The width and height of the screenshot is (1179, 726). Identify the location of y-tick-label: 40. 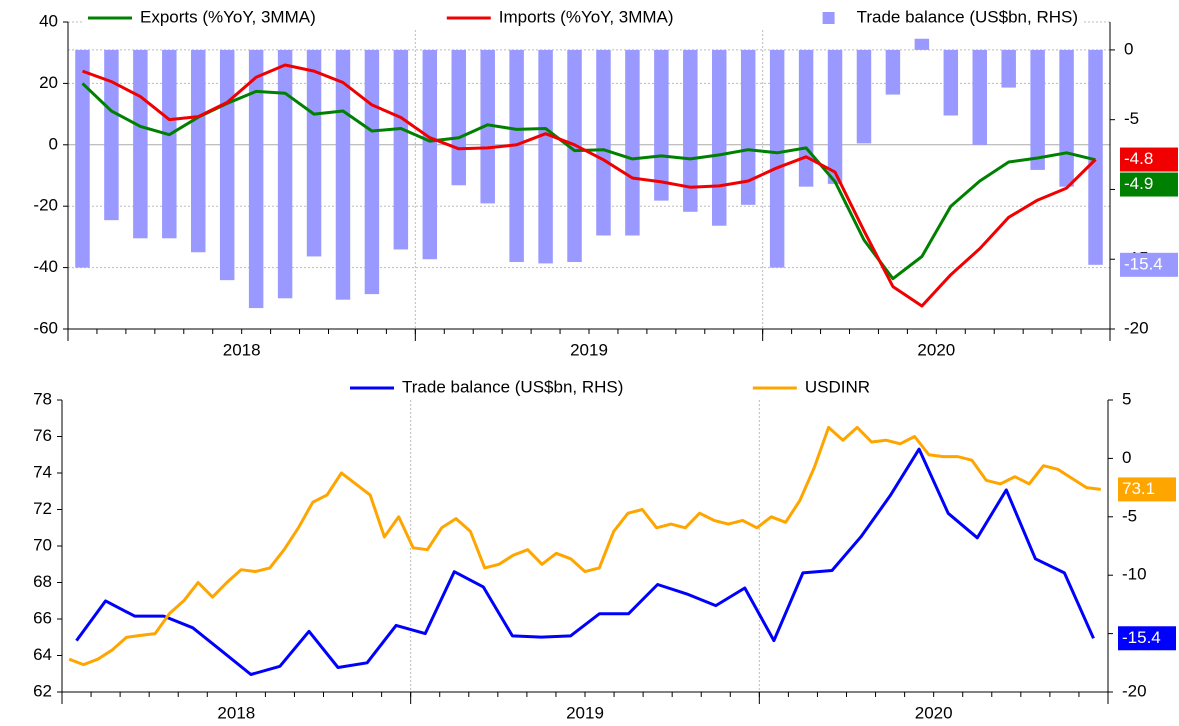
(48, 20).